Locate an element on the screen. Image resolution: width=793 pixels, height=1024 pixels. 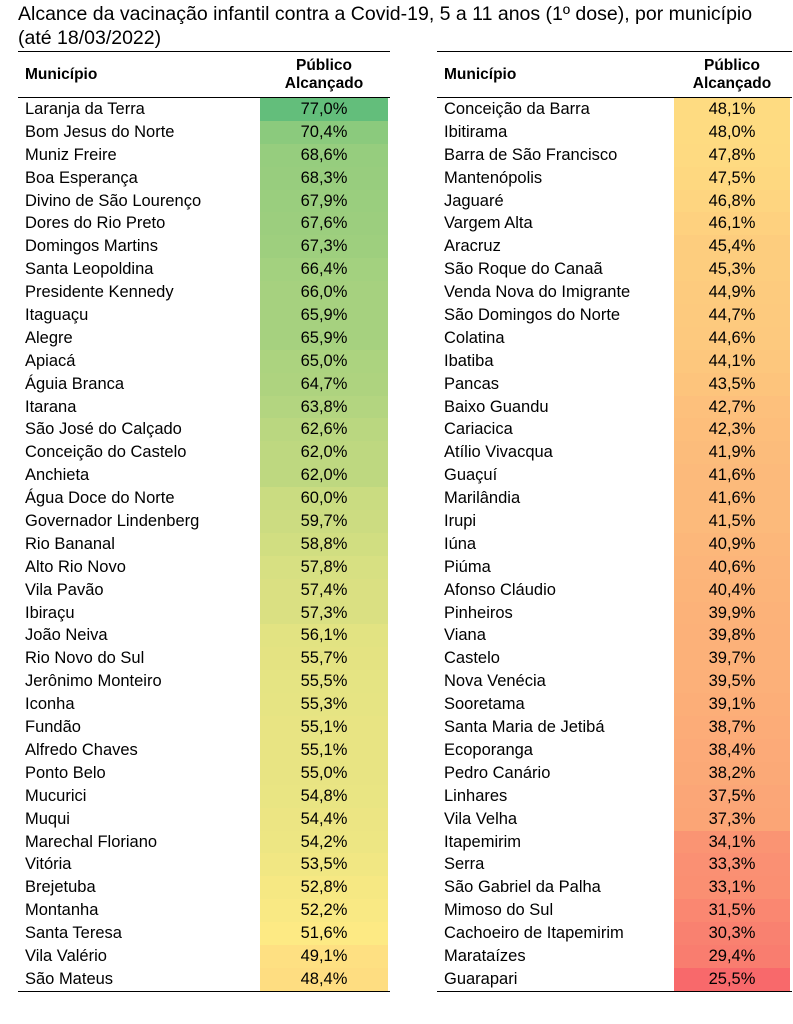
municipio-name: Marechal Floriano is located at coordinates (91, 841).